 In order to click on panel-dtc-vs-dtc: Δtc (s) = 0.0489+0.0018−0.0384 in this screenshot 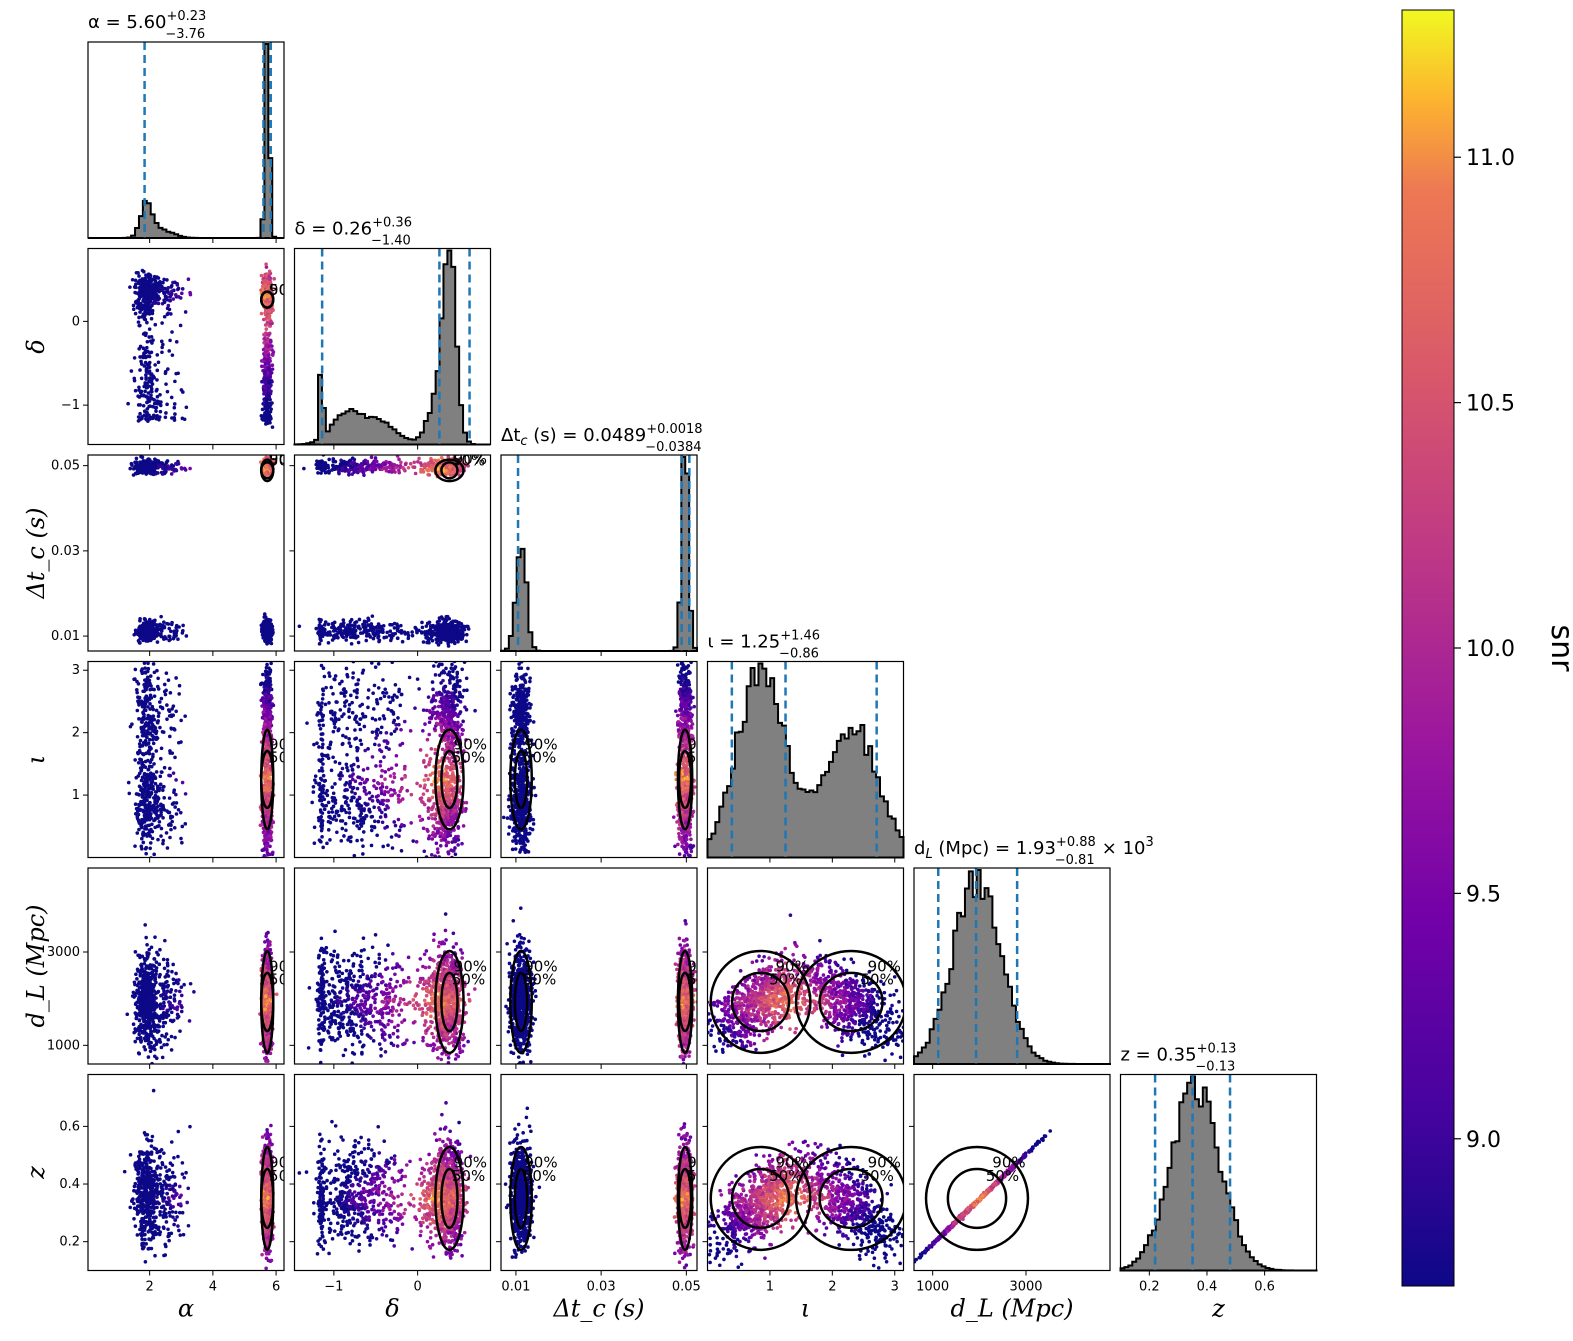, I will do `click(601, 539)`.